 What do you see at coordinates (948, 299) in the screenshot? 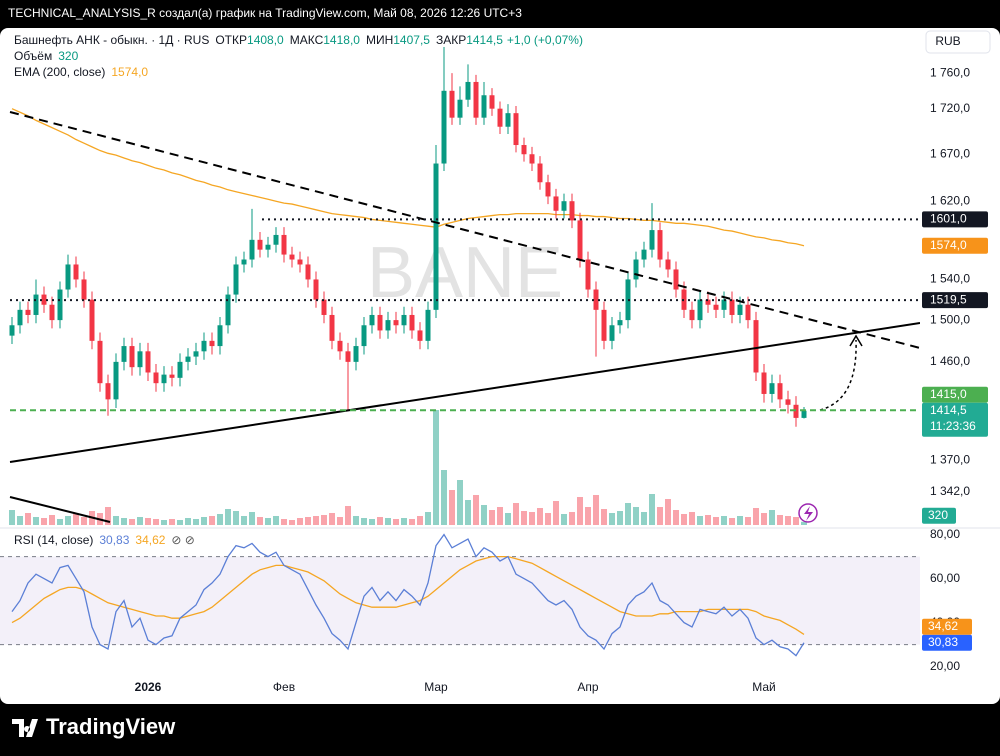
I see `price-tag-label: 1519,5` at bounding box center [948, 299].